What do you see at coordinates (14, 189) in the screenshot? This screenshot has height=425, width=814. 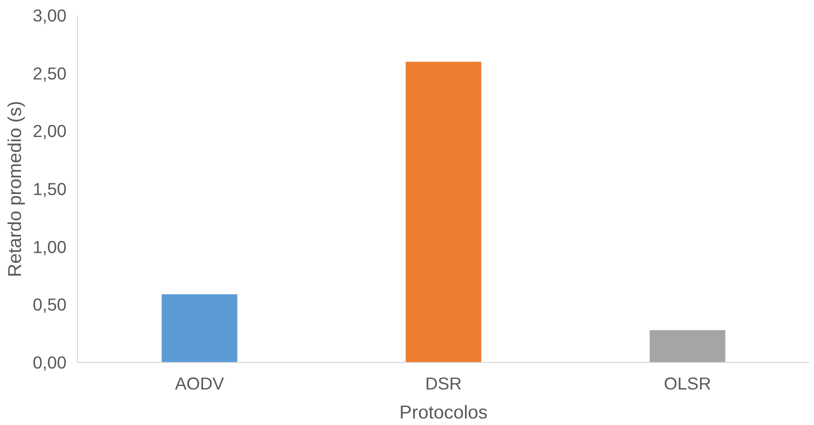 I see `y-axis-title: Retardo promedio (s)` at bounding box center [14, 189].